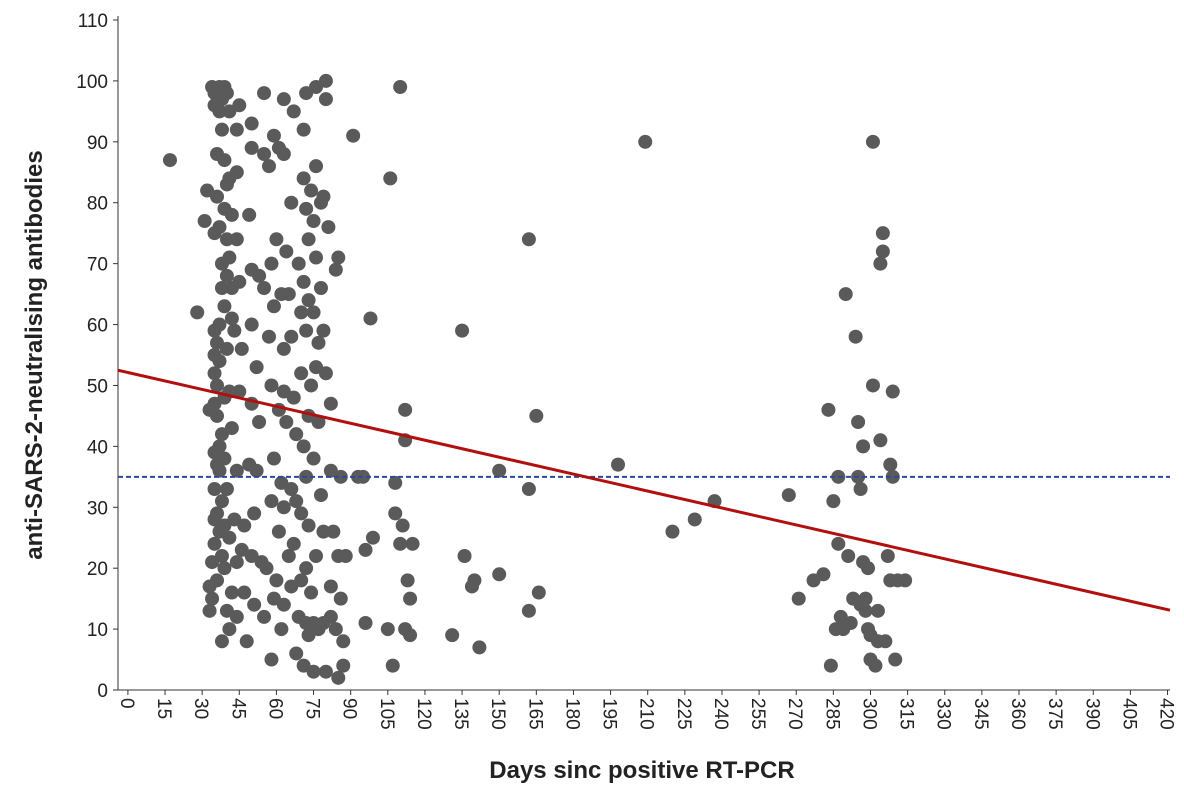  What do you see at coordinates (102, 691) in the screenshot?
I see `y-tick-label: 0` at bounding box center [102, 691].